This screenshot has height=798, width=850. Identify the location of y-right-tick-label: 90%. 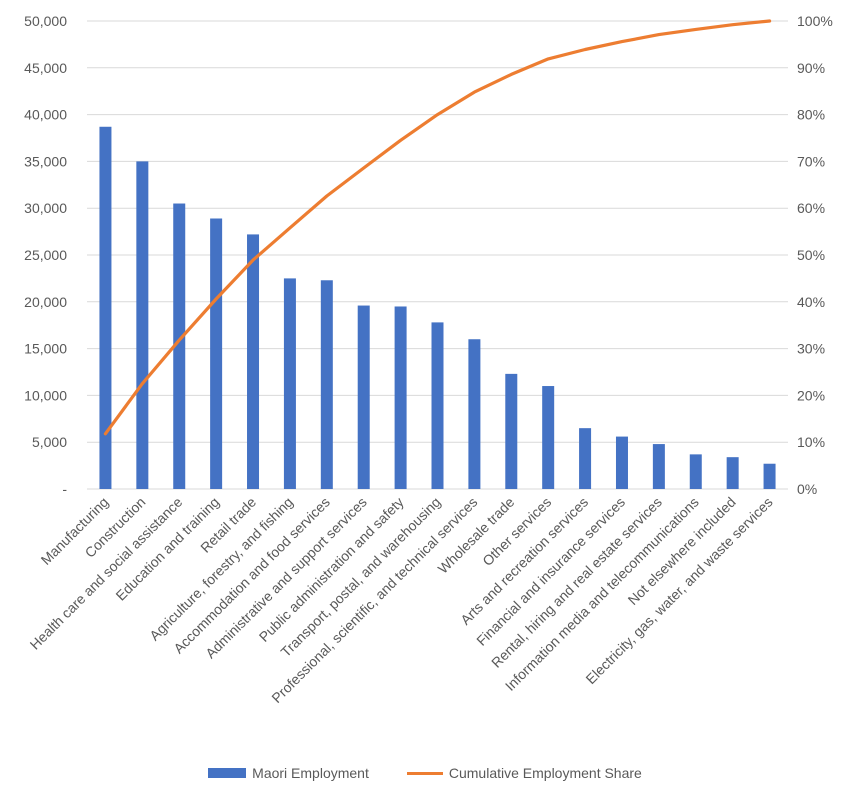
(811, 68).